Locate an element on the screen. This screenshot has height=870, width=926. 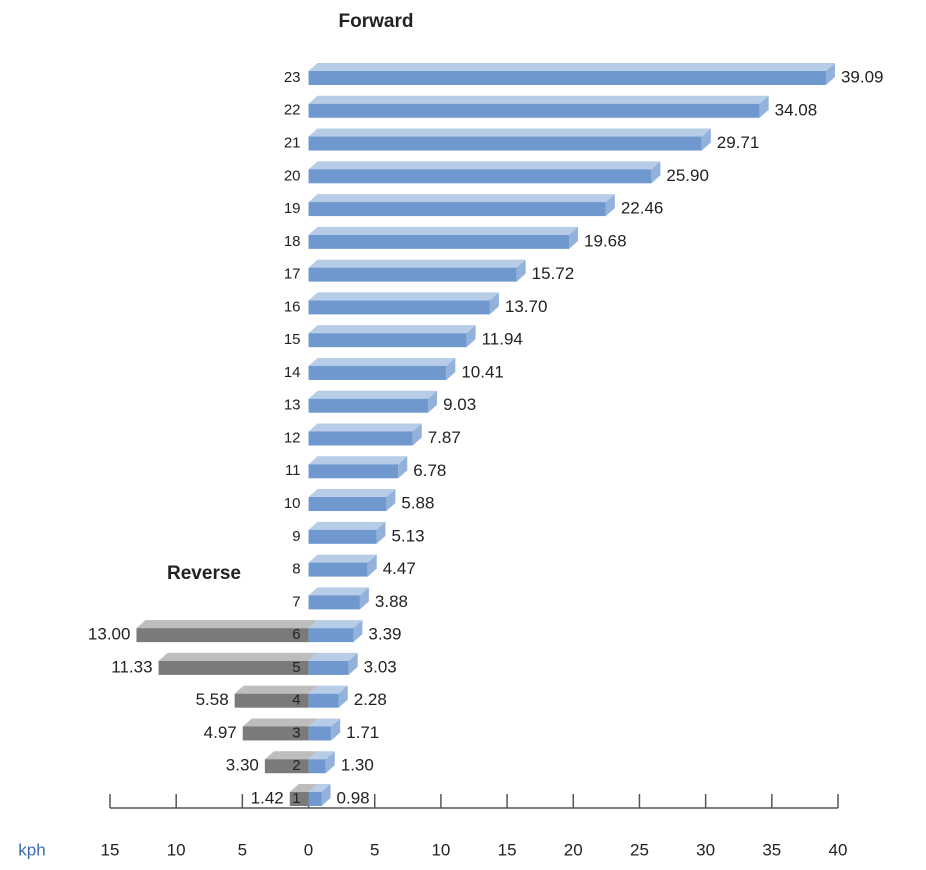
category-label: 17 is located at coordinates (292, 274).